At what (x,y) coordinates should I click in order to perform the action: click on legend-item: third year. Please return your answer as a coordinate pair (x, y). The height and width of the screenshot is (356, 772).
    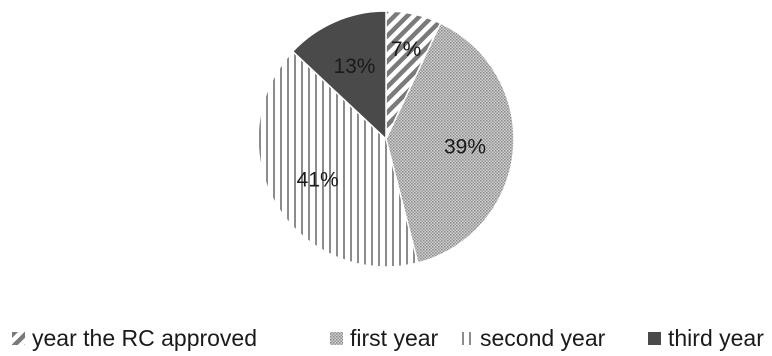
    Looking at the image, I should click on (706, 338).